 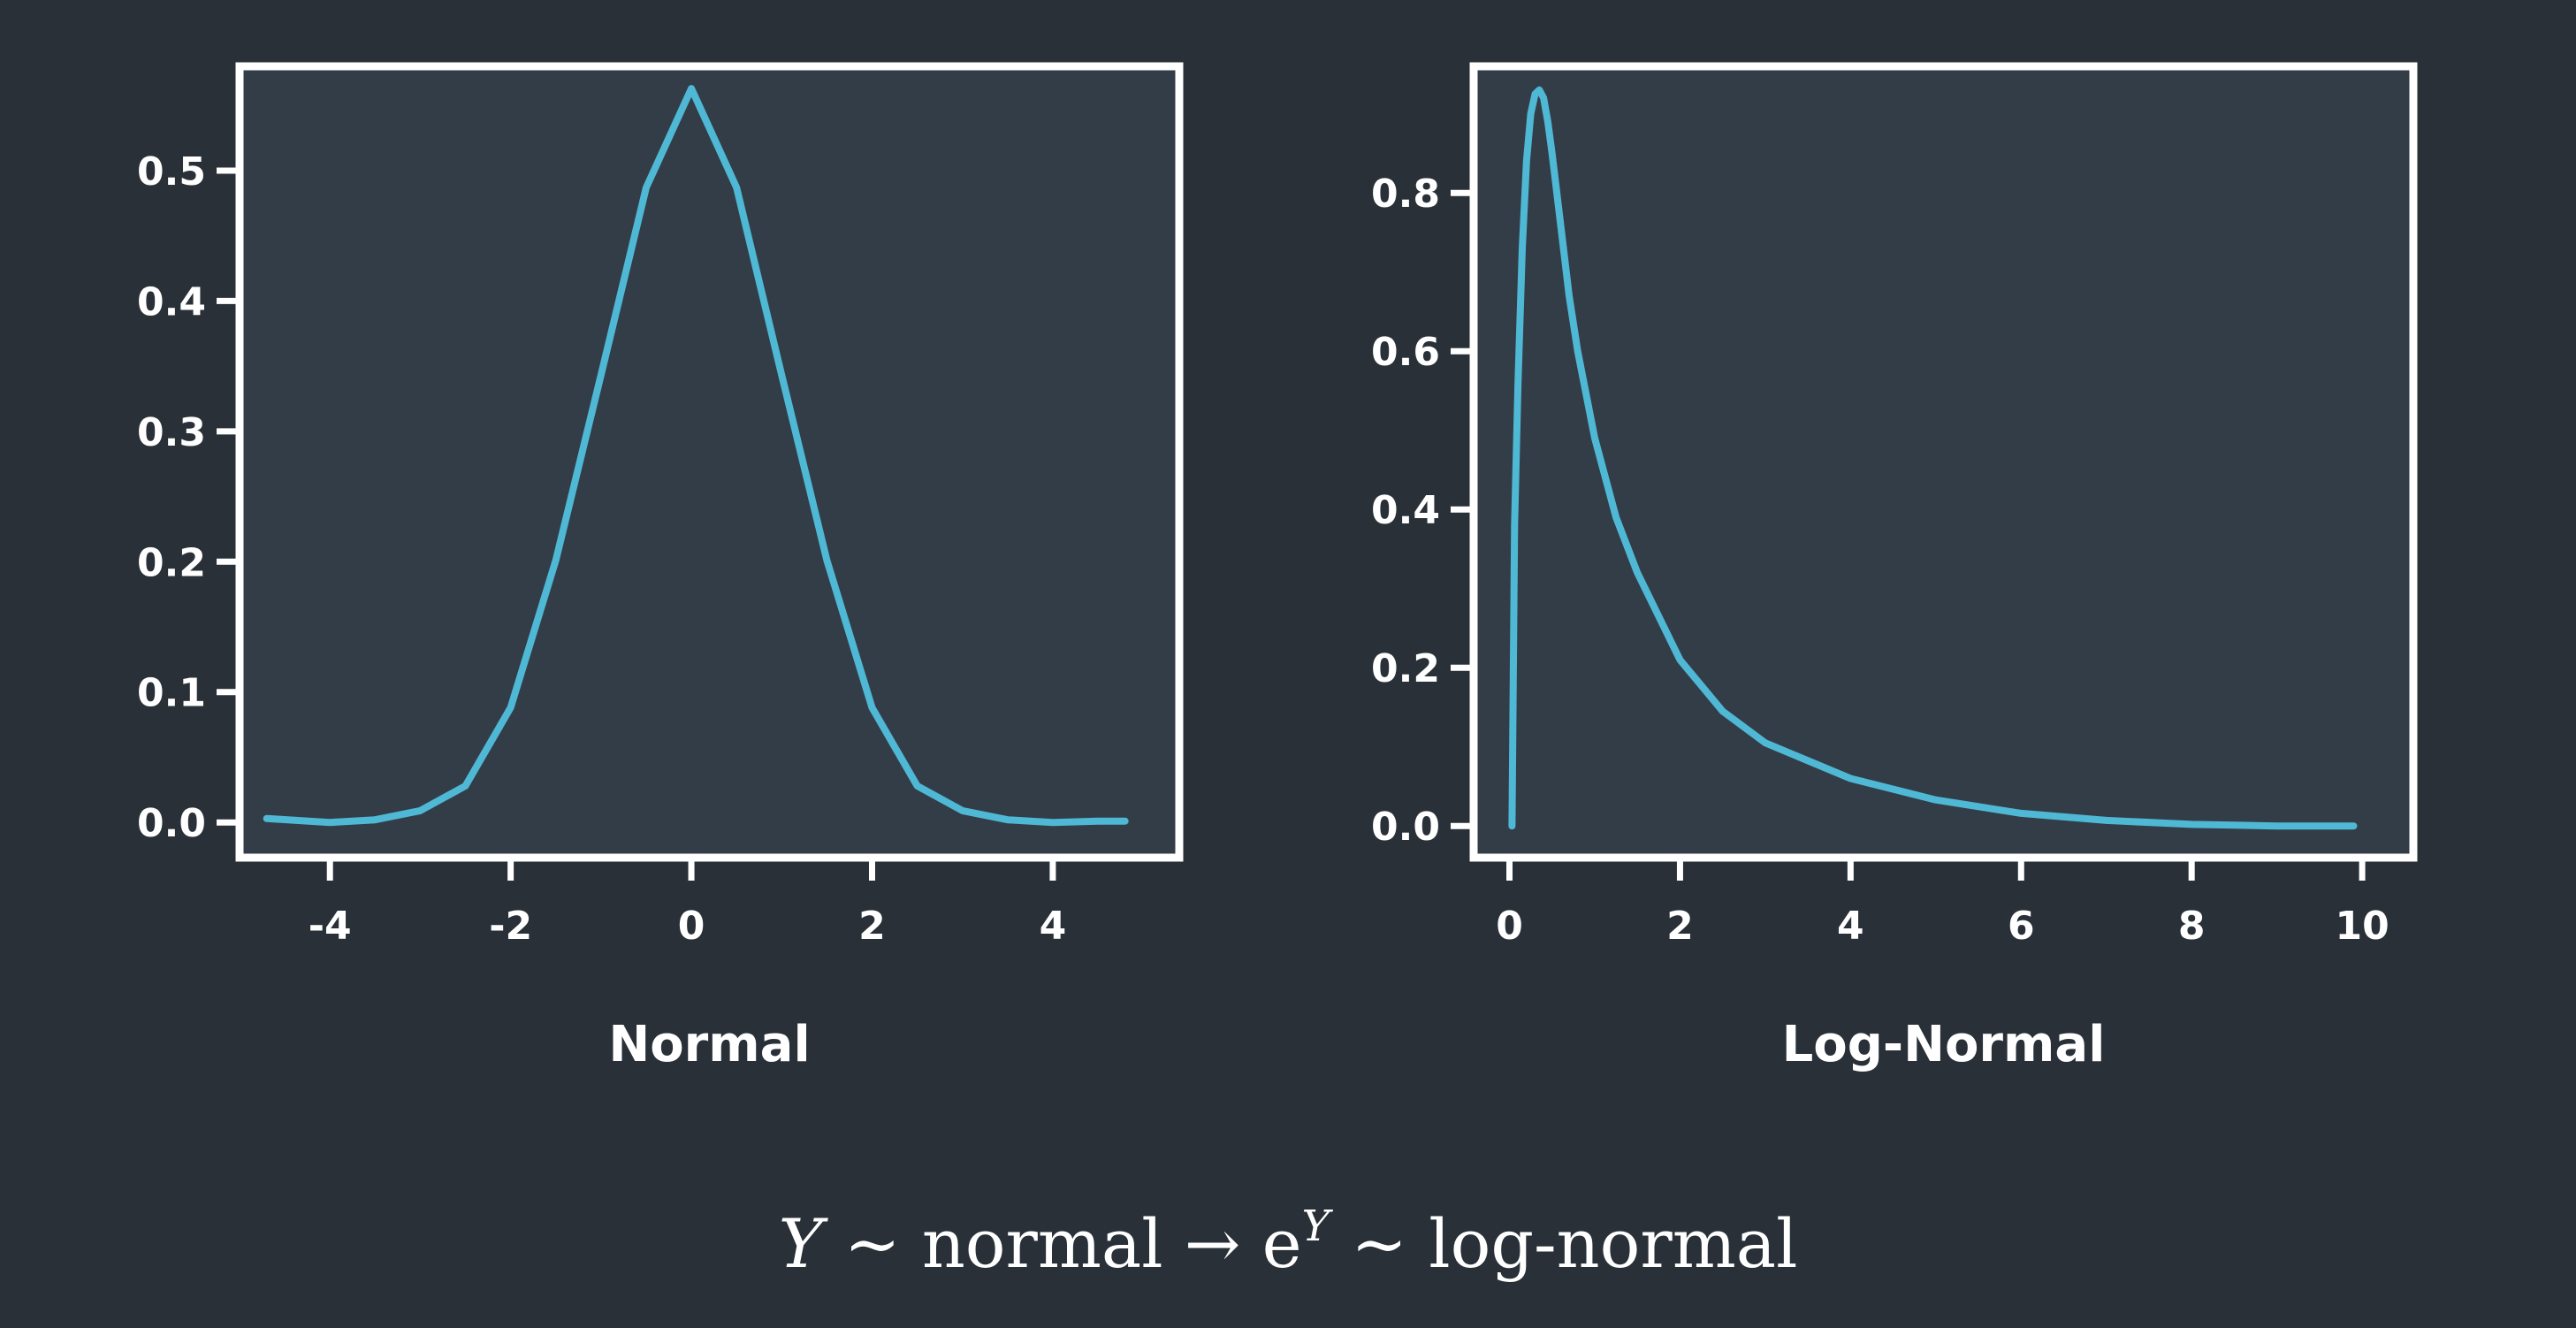 What do you see at coordinates (1315, 1226) in the screenshot?
I see `formula-exponent: Y` at bounding box center [1315, 1226].